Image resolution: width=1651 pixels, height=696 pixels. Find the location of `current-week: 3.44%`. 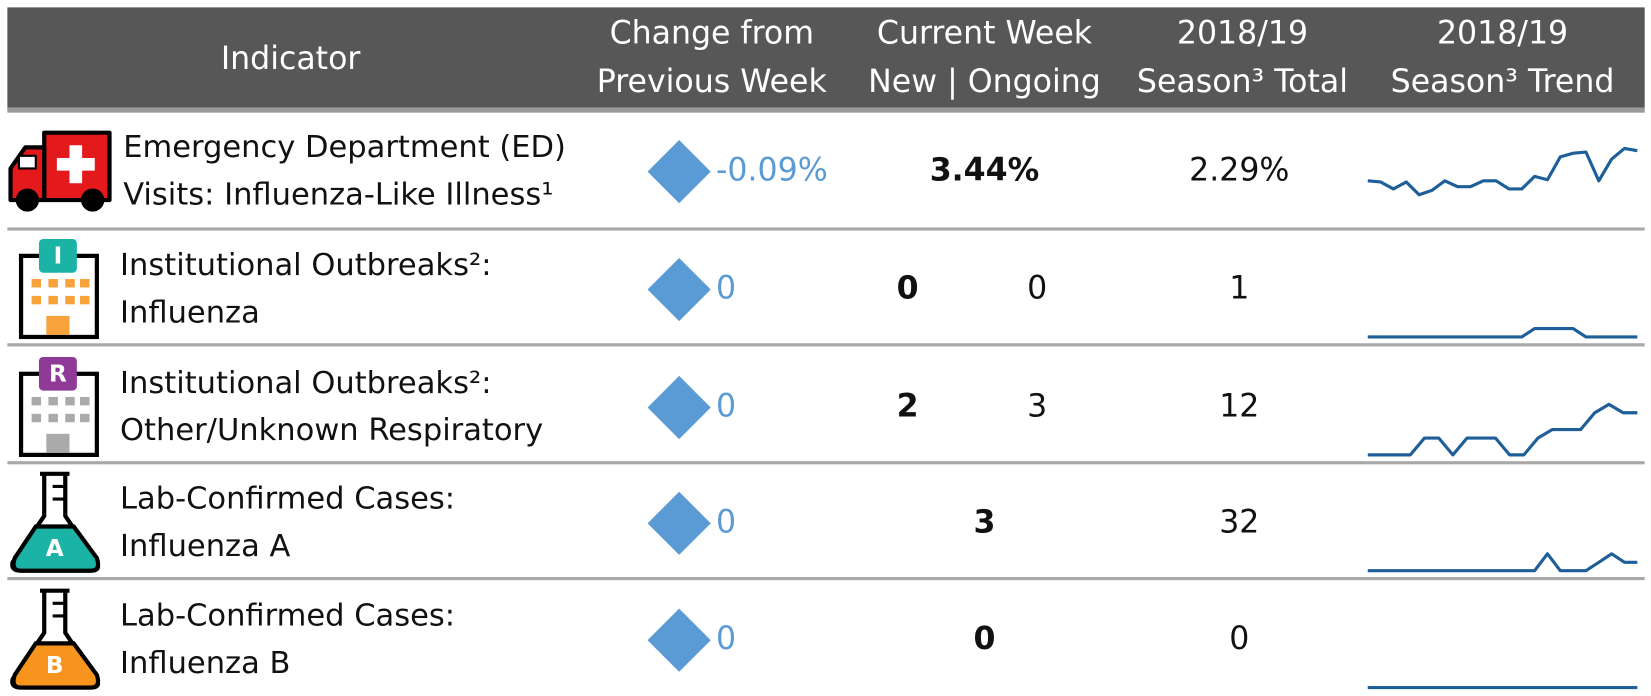

current-week: 3.44% is located at coordinates (985, 171).